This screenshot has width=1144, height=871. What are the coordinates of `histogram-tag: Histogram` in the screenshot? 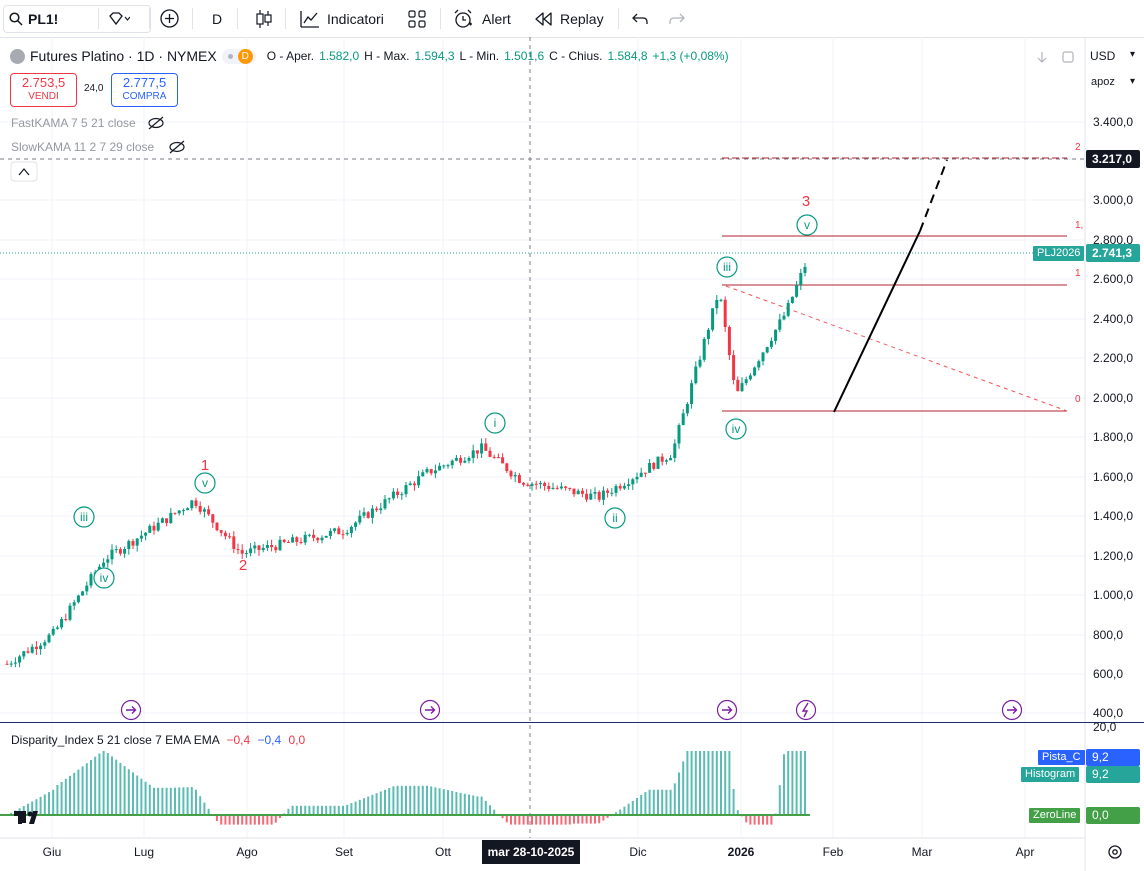 It's located at (1050, 774).